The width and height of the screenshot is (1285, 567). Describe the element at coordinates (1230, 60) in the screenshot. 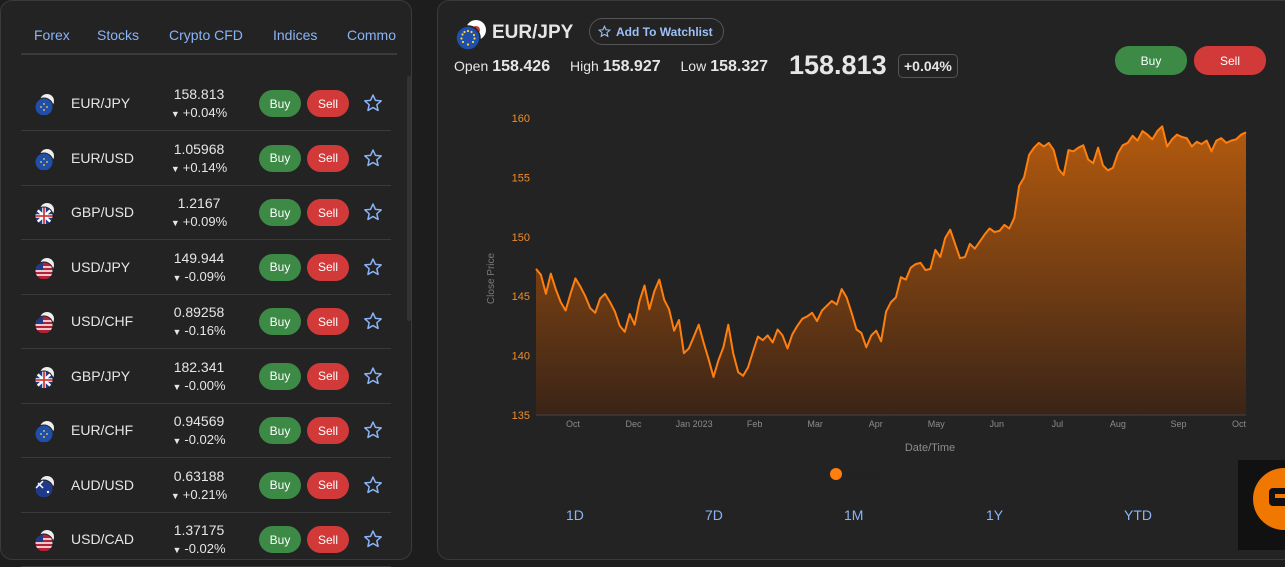

I see `detail-sell-button: Sell` at that location.